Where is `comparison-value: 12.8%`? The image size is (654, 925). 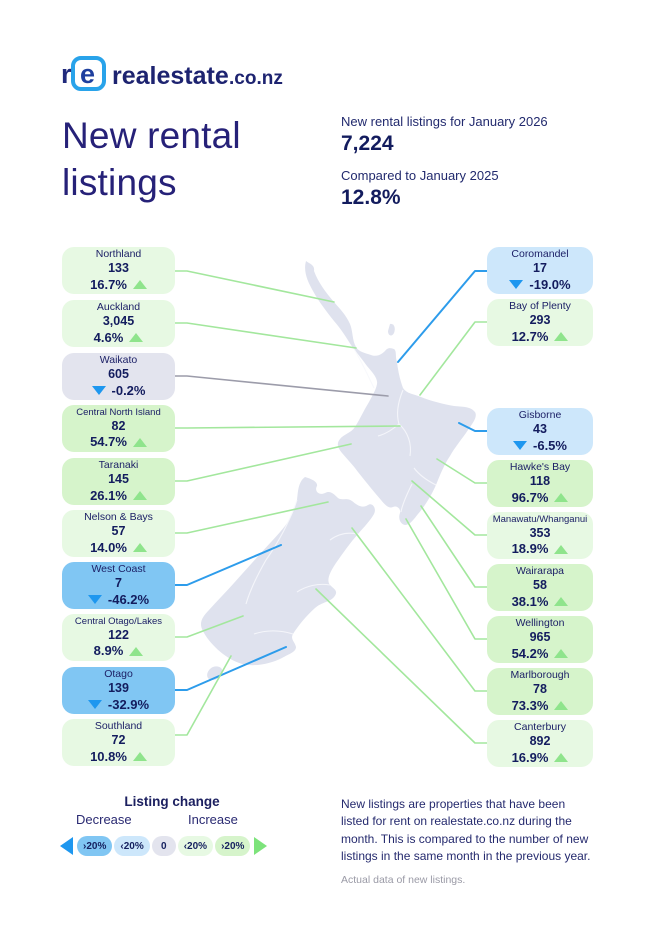
comparison-value: 12.8% is located at coordinates (371, 197).